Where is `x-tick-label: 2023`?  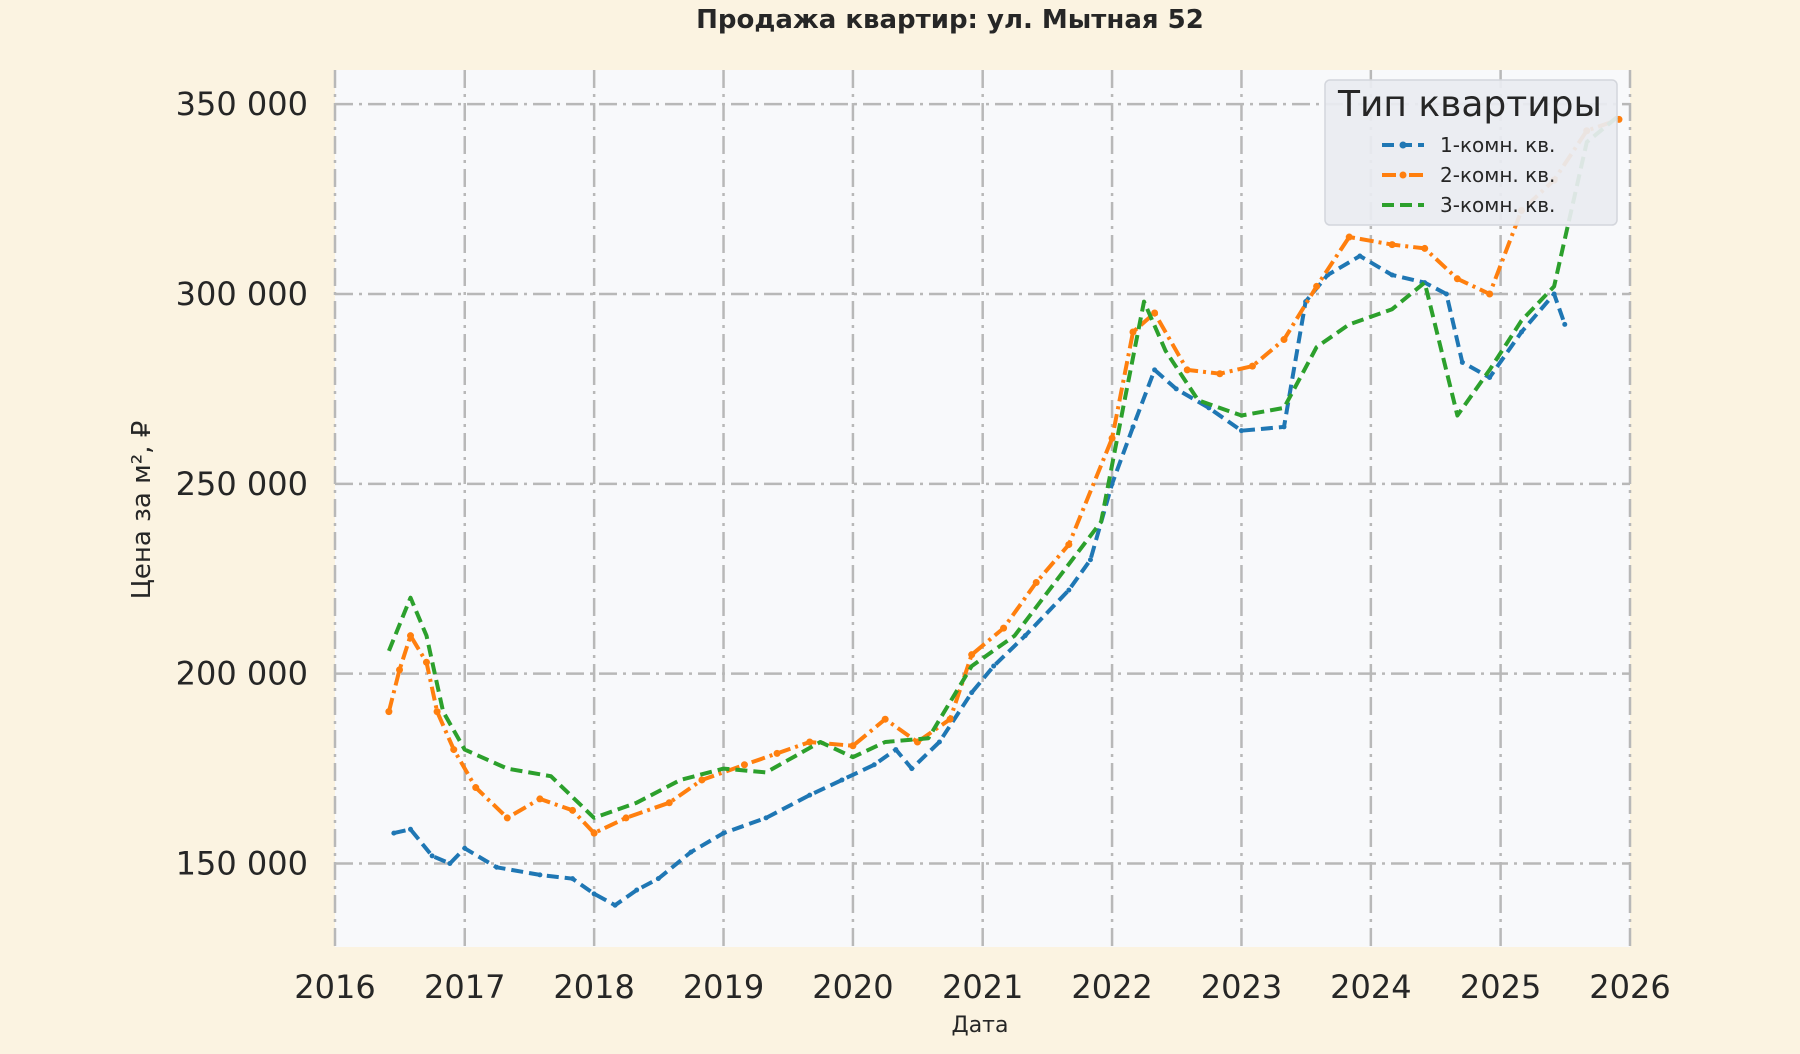
x-tick-label: 2023 is located at coordinates (1241, 987).